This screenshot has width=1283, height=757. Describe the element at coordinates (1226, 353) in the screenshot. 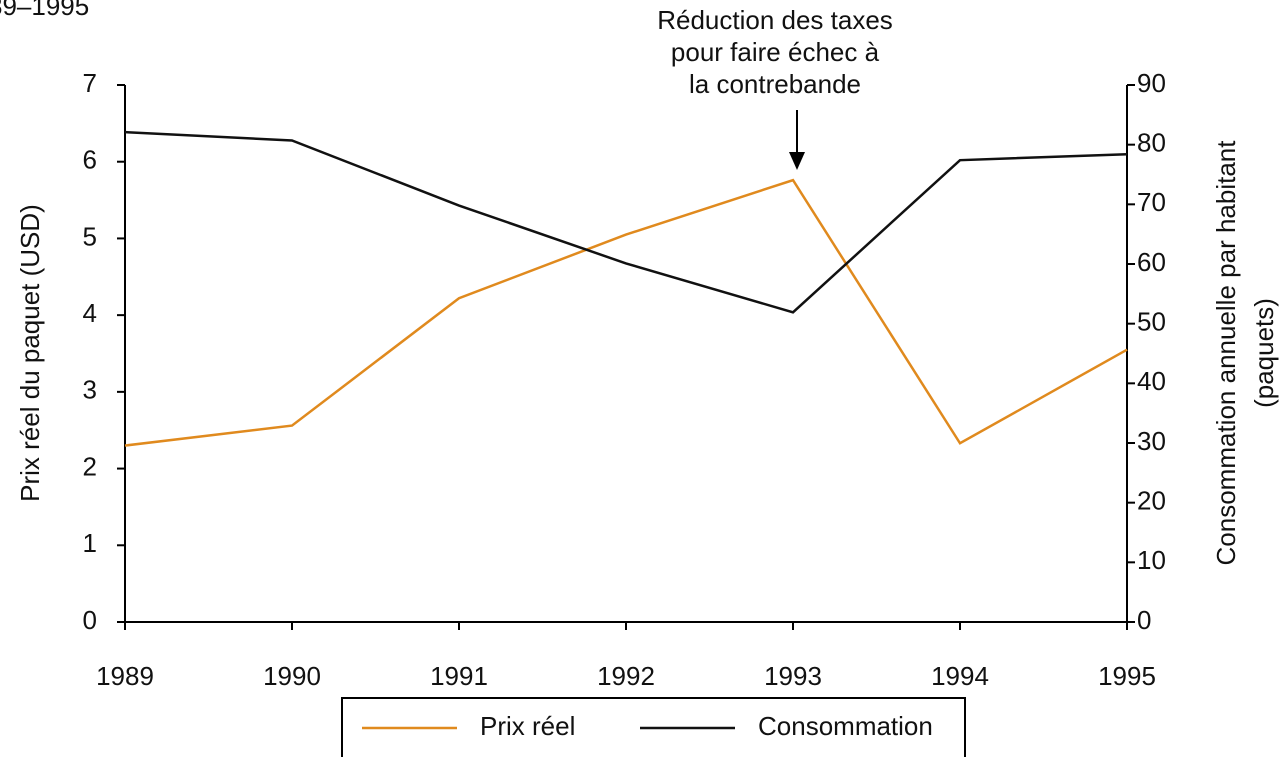

I see `y2-axis-label: Consommation annuelle par habitant` at that location.